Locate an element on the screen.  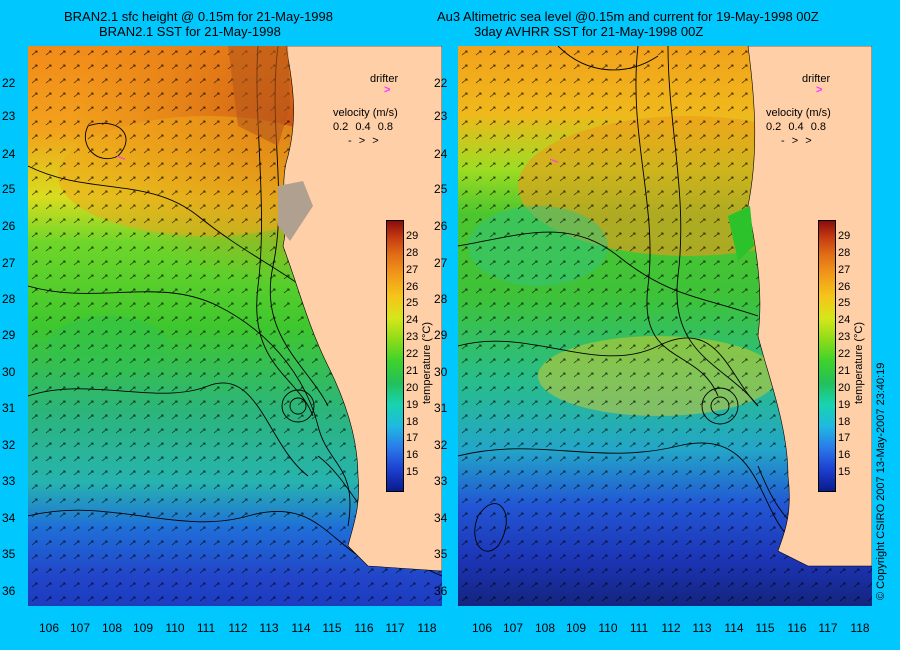
right-colorbar-label: temperature (°C) is located at coordinates (859, 362).